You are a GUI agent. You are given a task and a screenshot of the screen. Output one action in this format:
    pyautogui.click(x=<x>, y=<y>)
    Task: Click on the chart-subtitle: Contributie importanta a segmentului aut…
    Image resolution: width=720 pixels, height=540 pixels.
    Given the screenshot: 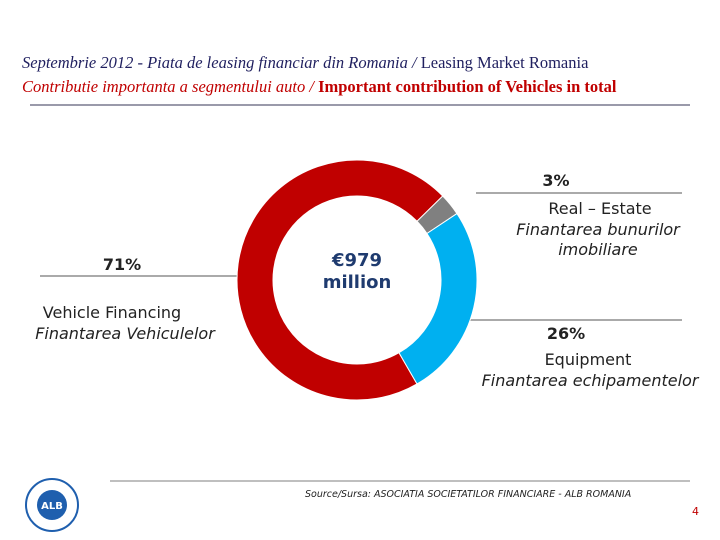 What is the action you would take?
    pyautogui.click(x=319, y=87)
    